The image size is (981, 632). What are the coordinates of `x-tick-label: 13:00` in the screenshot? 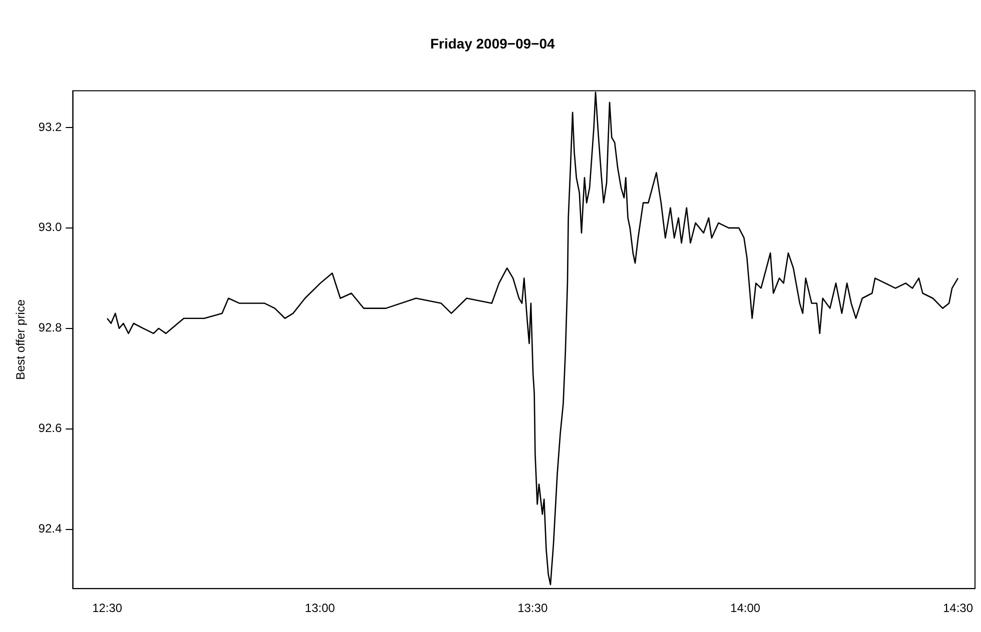 It's located at (320, 608).